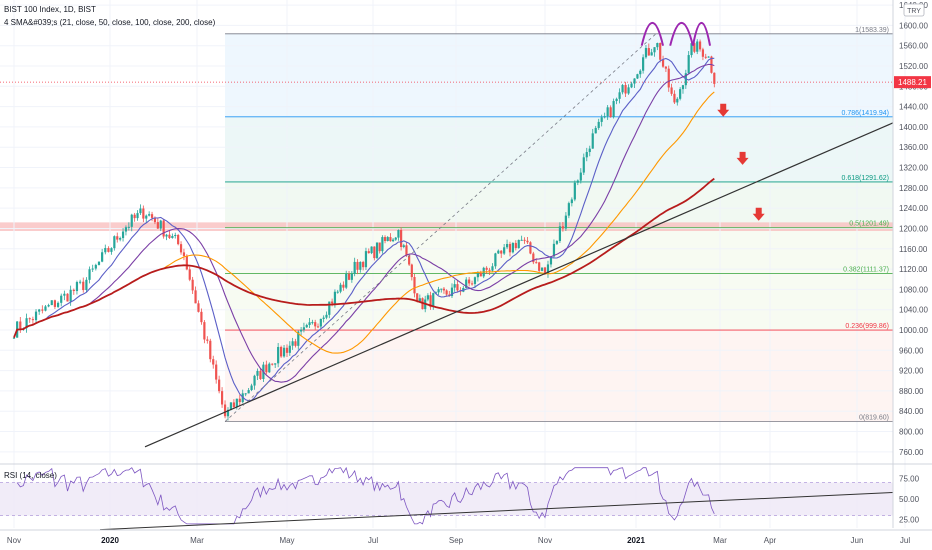 The width and height of the screenshot is (932, 550). What do you see at coordinates (911, 452) in the screenshot?
I see `price-tick-label: 760.00` at bounding box center [911, 452].